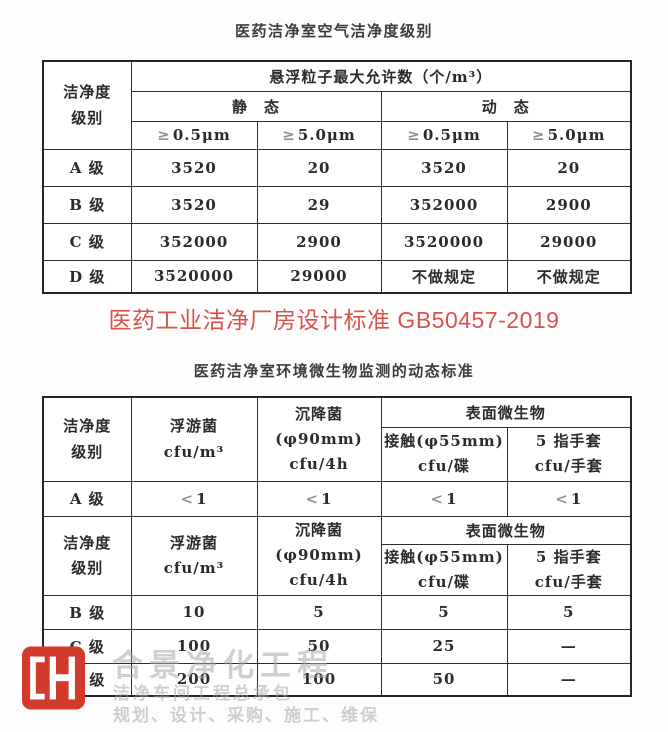  I want to click on t2-glove-line1: 5 指手套, so click(568, 556).